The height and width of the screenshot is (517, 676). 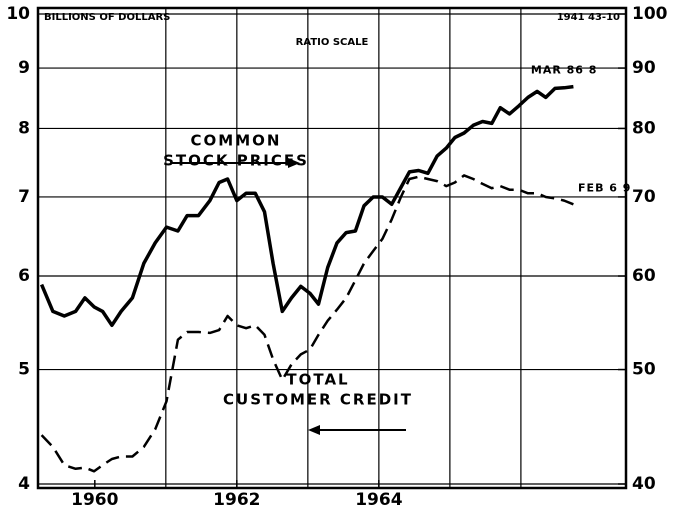 What do you see at coordinates (94, 500) in the screenshot?
I see `x-tick-label: 1960` at bounding box center [94, 500].